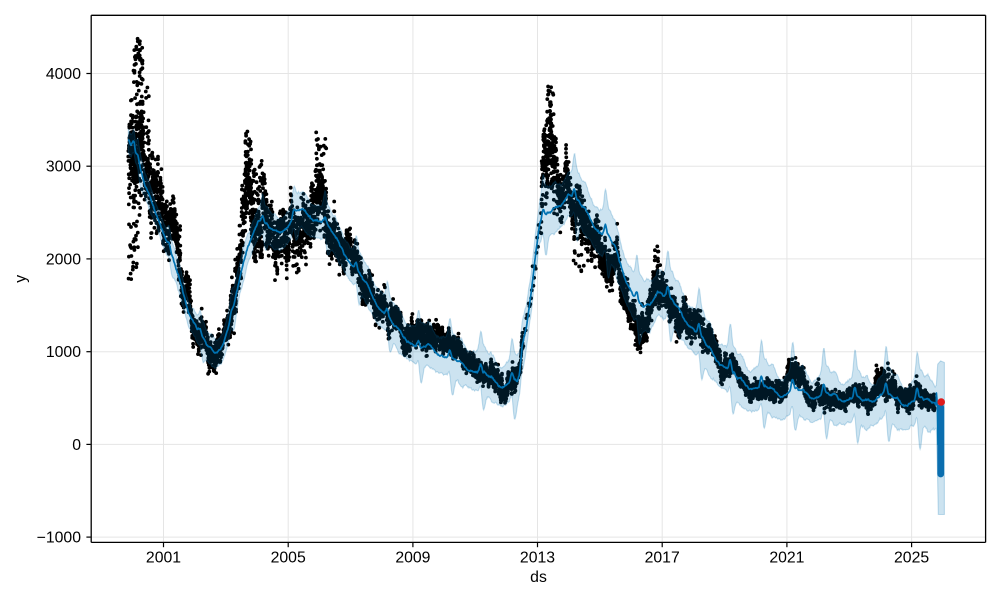 The image size is (1000, 605). What do you see at coordinates (59, 538) in the screenshot?
I see `svg-text: −1000` at bounding box center [59, 538].